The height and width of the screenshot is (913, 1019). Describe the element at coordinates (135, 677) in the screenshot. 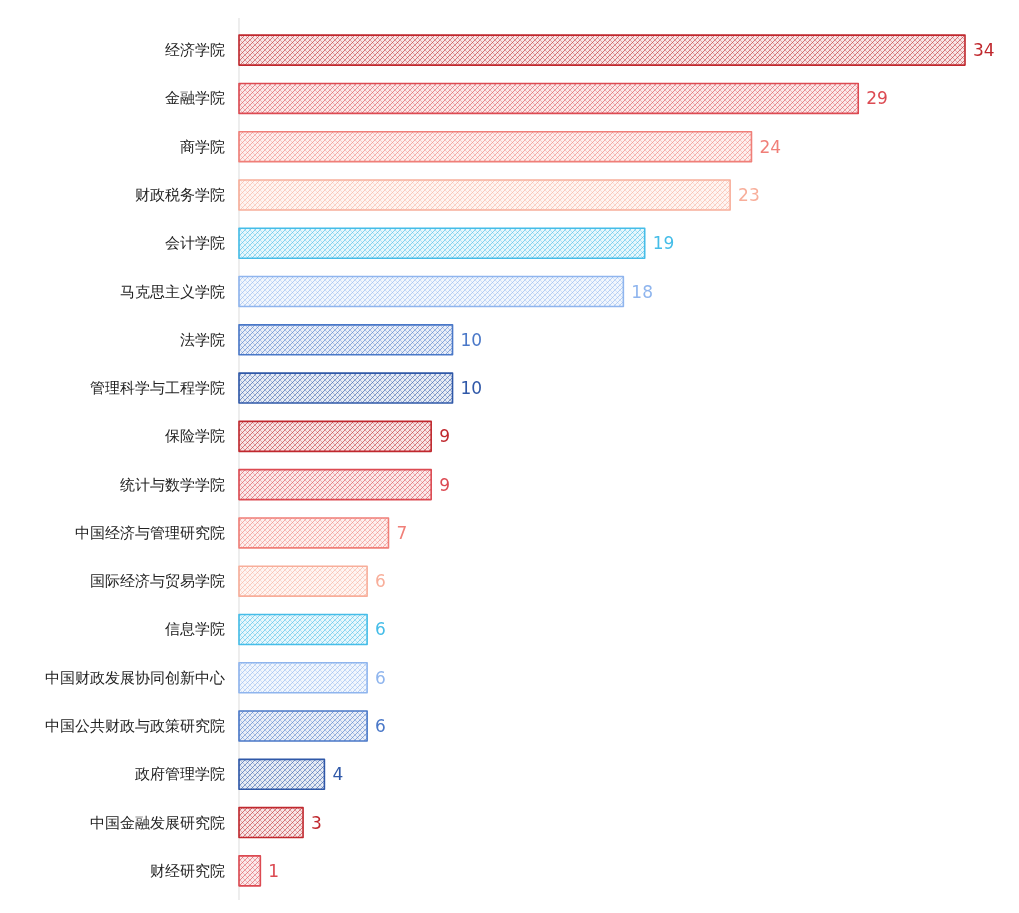

I see `y-tick-label: 中国财政发展协同创新中心` at that location.